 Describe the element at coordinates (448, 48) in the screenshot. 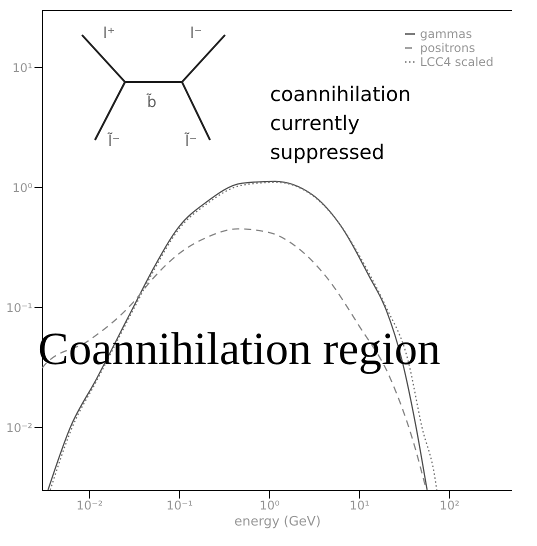

I see `legend-label: positrons` at that location.